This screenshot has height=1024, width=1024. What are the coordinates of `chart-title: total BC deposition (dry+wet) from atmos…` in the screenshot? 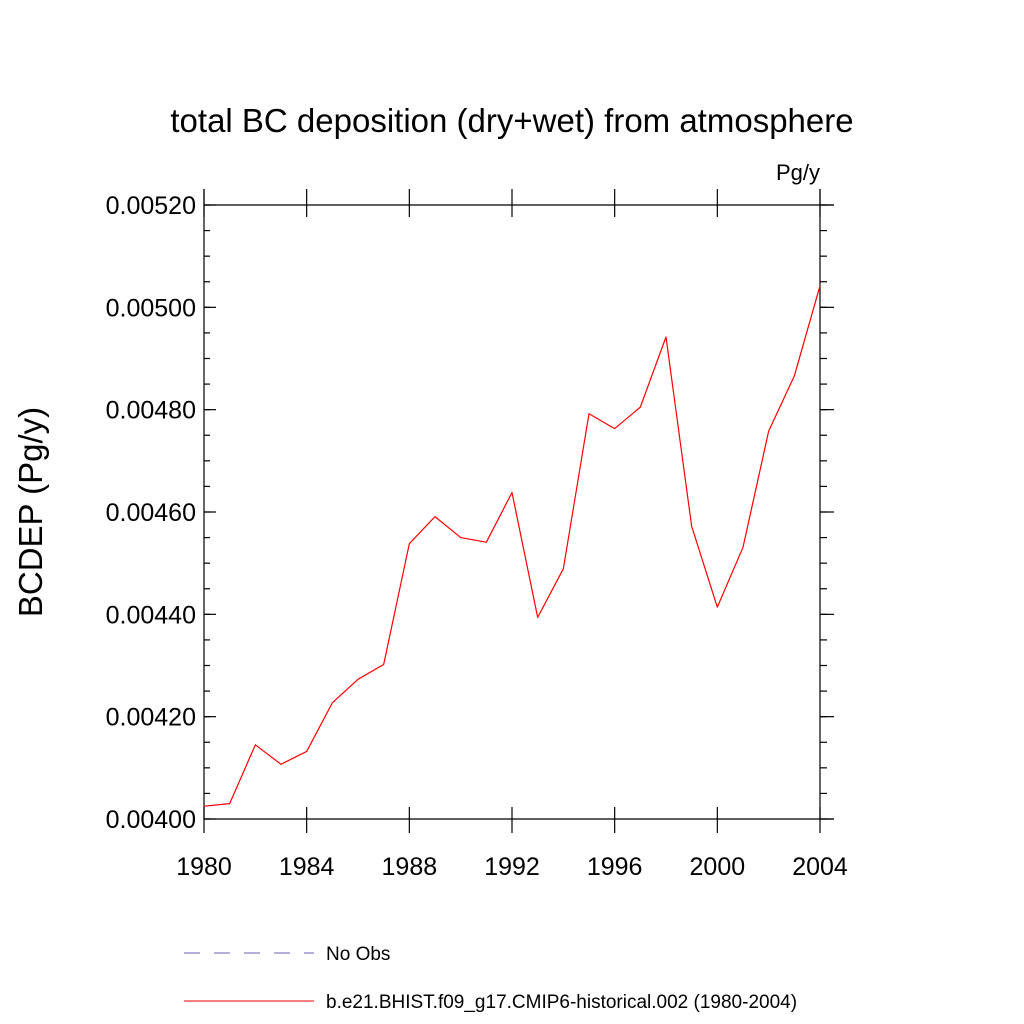 It's located at (511, 120).